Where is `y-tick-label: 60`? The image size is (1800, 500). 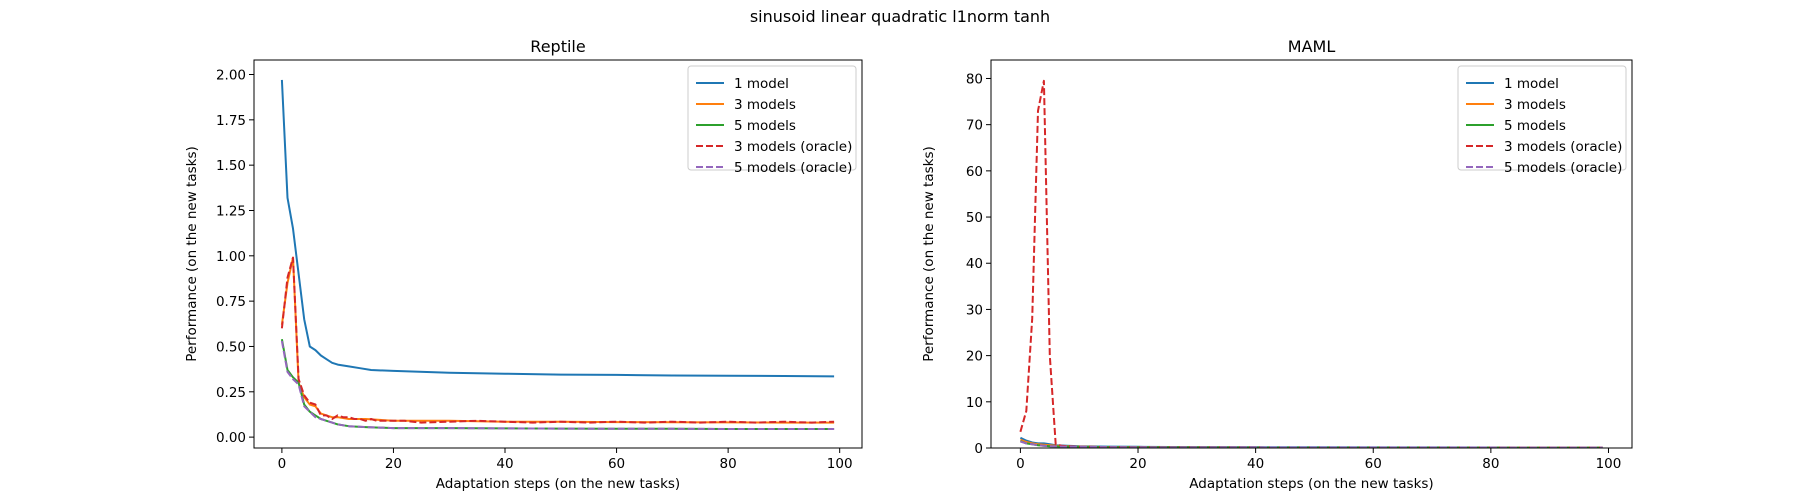 y-tick-label: 60 is located at coordinates (974, 172).